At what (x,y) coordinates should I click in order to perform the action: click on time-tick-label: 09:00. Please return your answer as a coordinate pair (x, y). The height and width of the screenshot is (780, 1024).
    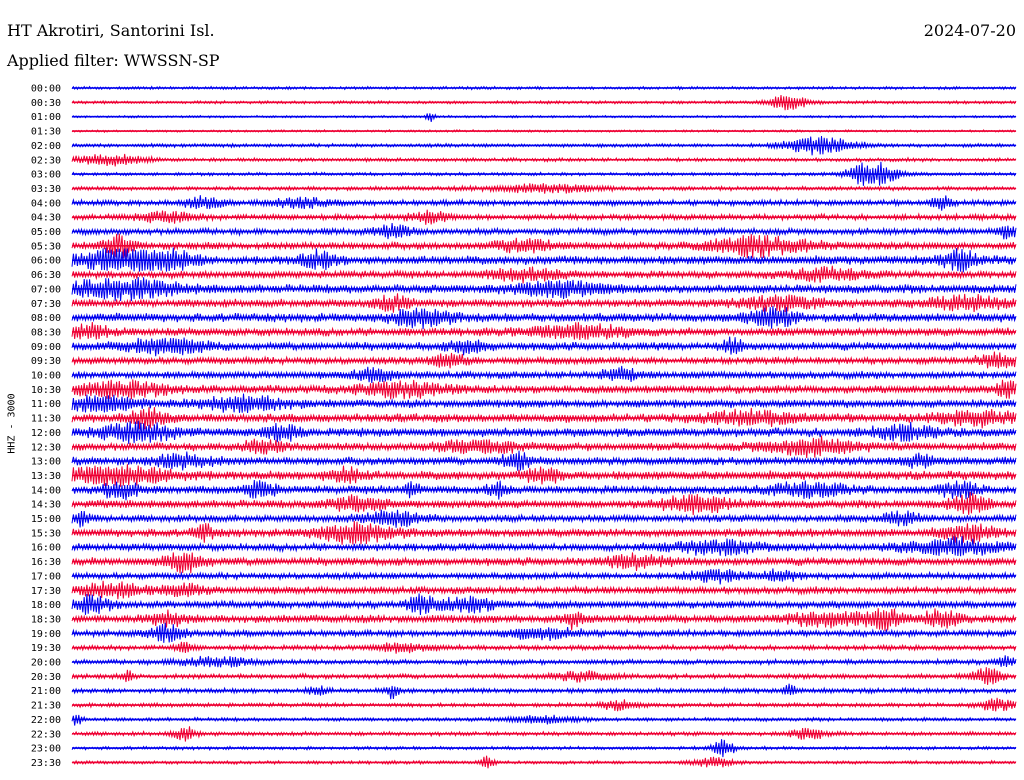
    Looking at the image, I should click on (46, 347).